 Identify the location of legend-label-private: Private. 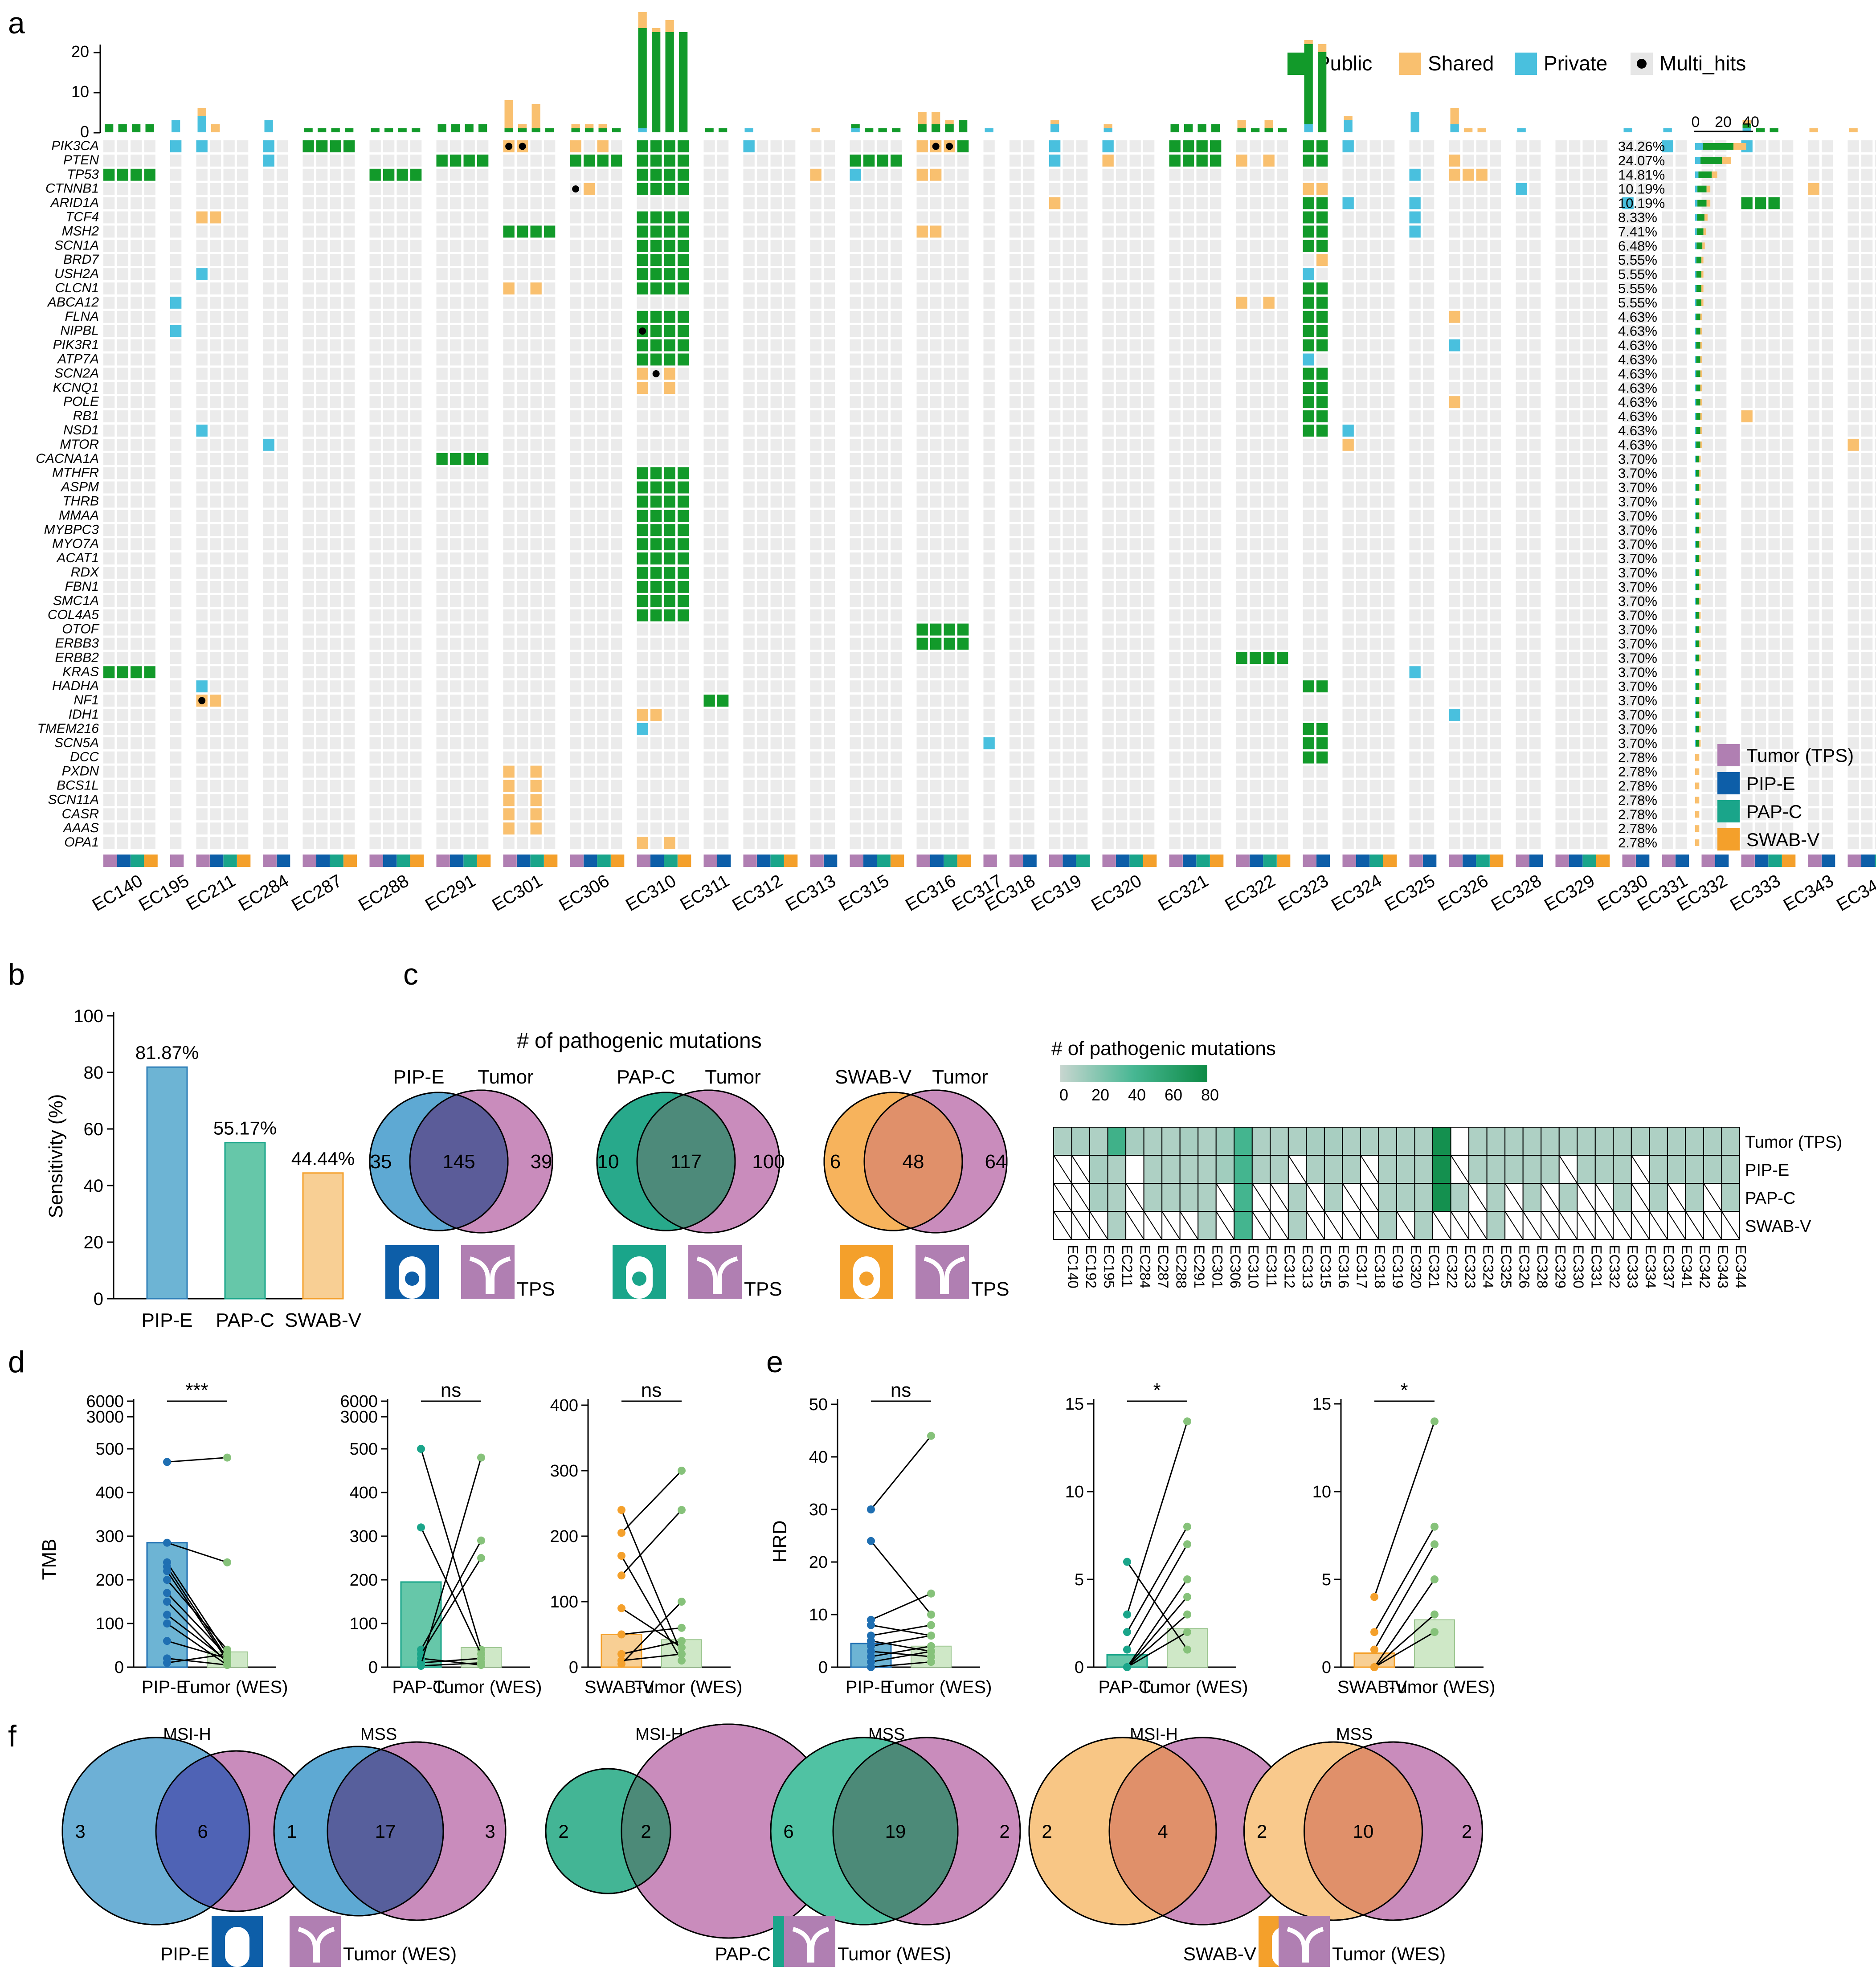
(1575, 63).